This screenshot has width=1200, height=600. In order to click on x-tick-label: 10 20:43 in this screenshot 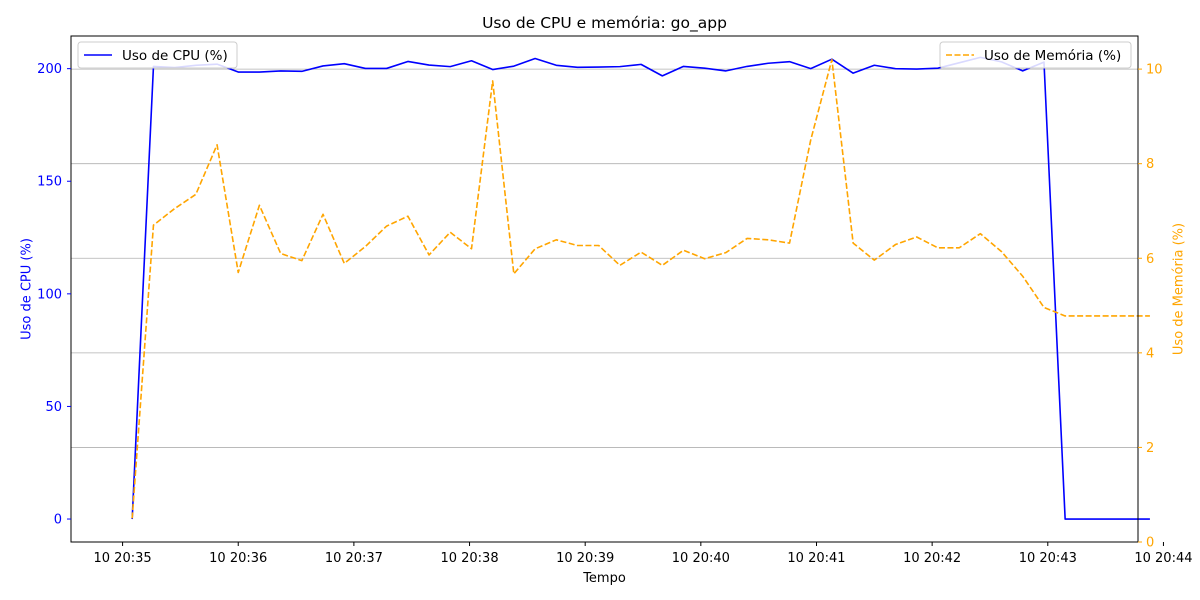, I will do `click(1048, 558)`.